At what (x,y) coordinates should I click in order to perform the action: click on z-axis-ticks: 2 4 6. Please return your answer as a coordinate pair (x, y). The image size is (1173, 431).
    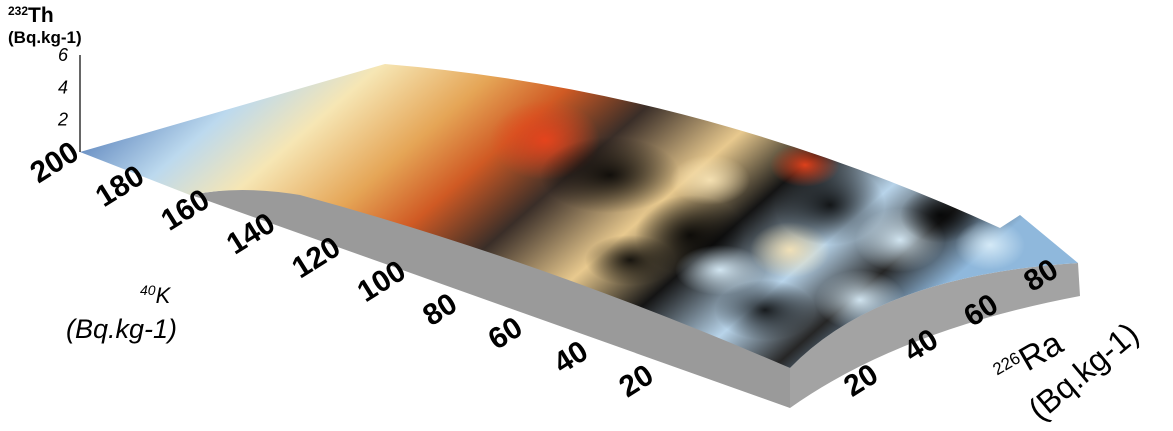
    Looking at the image, I should click on (63, 87).